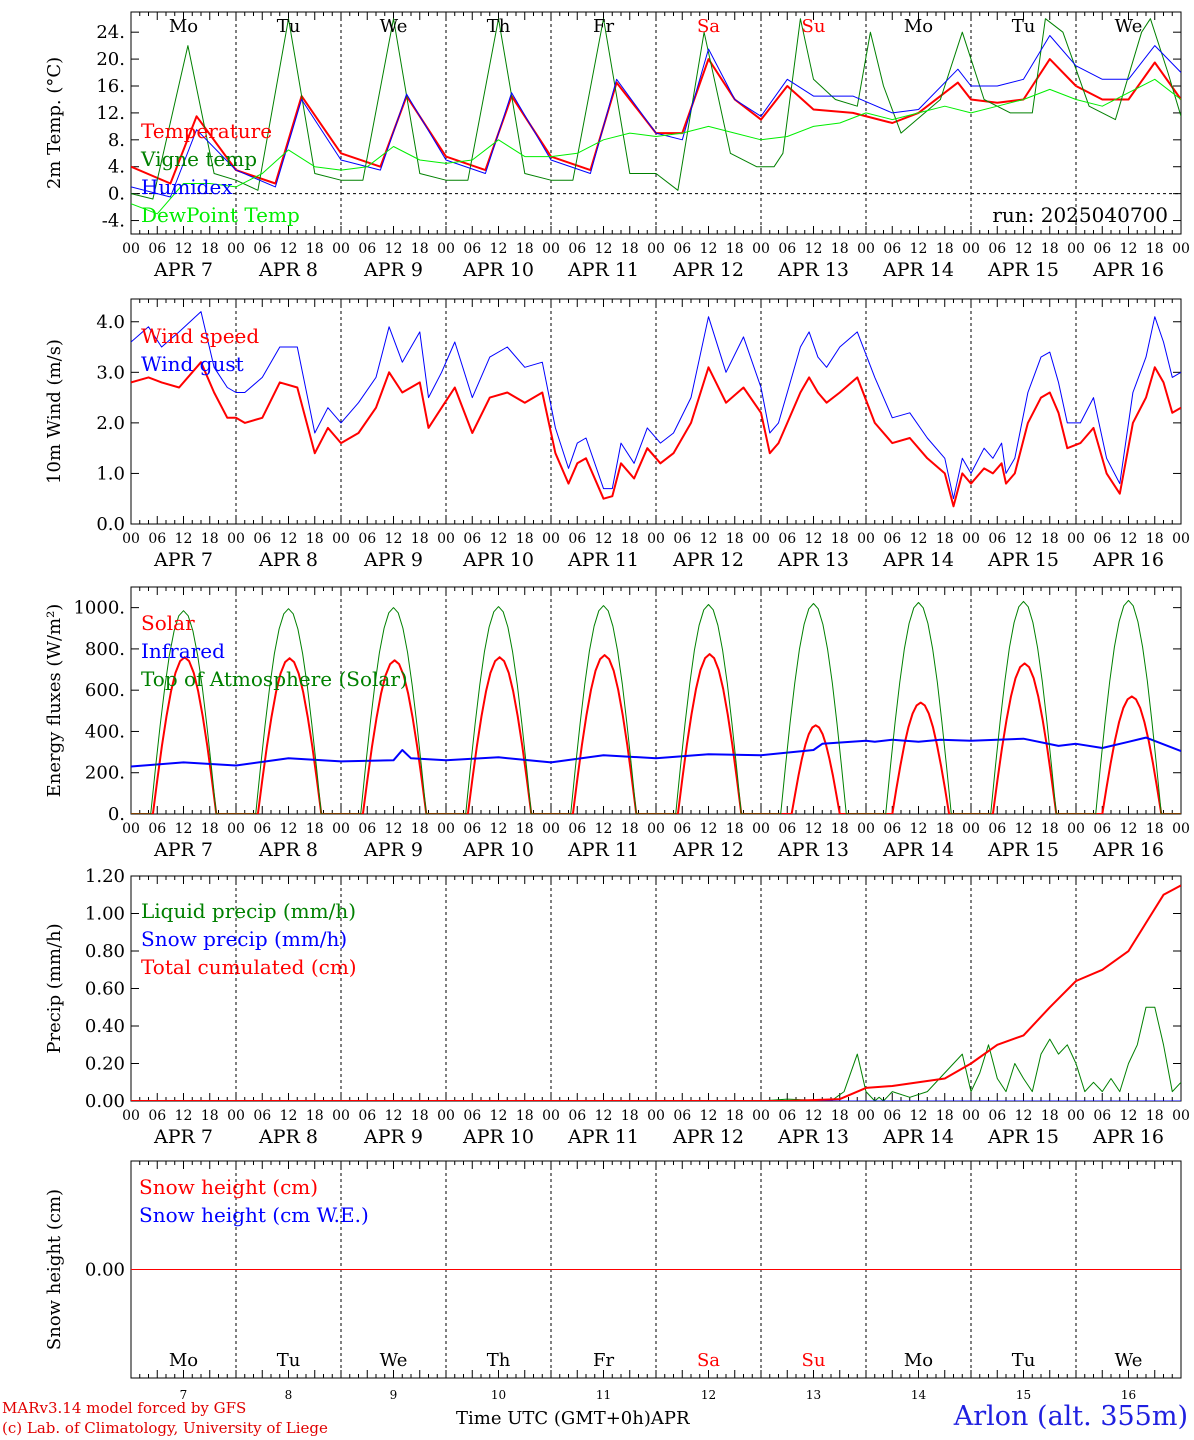 This screenshot has height=1440, width=1194. What do you see at coordinates (248, 911) in the screenshot?
I see `legend-entry: Liquid precip (mm/h)` at bounding box center [248, 911].